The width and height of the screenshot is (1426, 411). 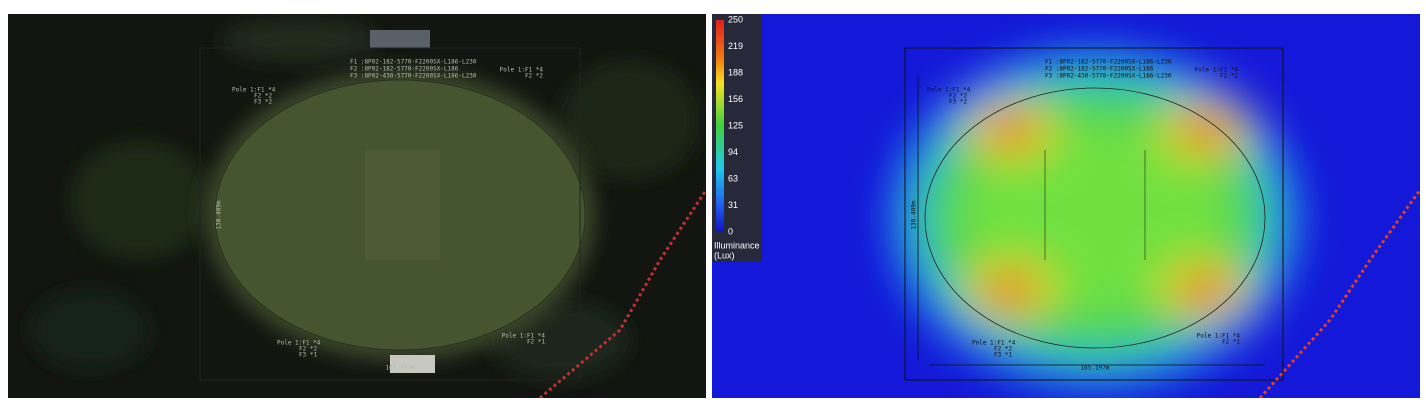 What do you see at coordinates (735, 99) in the screenshot?
I see `legend-tick: 156` at bounding box center [735, 99].